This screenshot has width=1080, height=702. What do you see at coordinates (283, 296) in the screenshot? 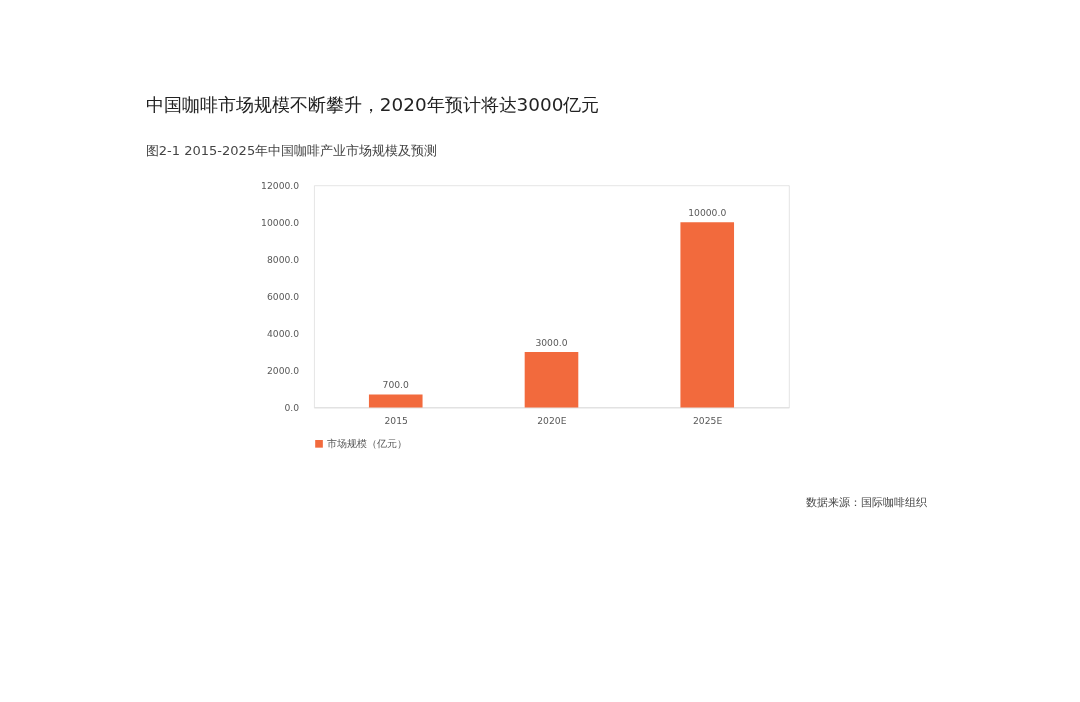
I see `y-tick-label: 6000.0` at bounding box center [283, 296].